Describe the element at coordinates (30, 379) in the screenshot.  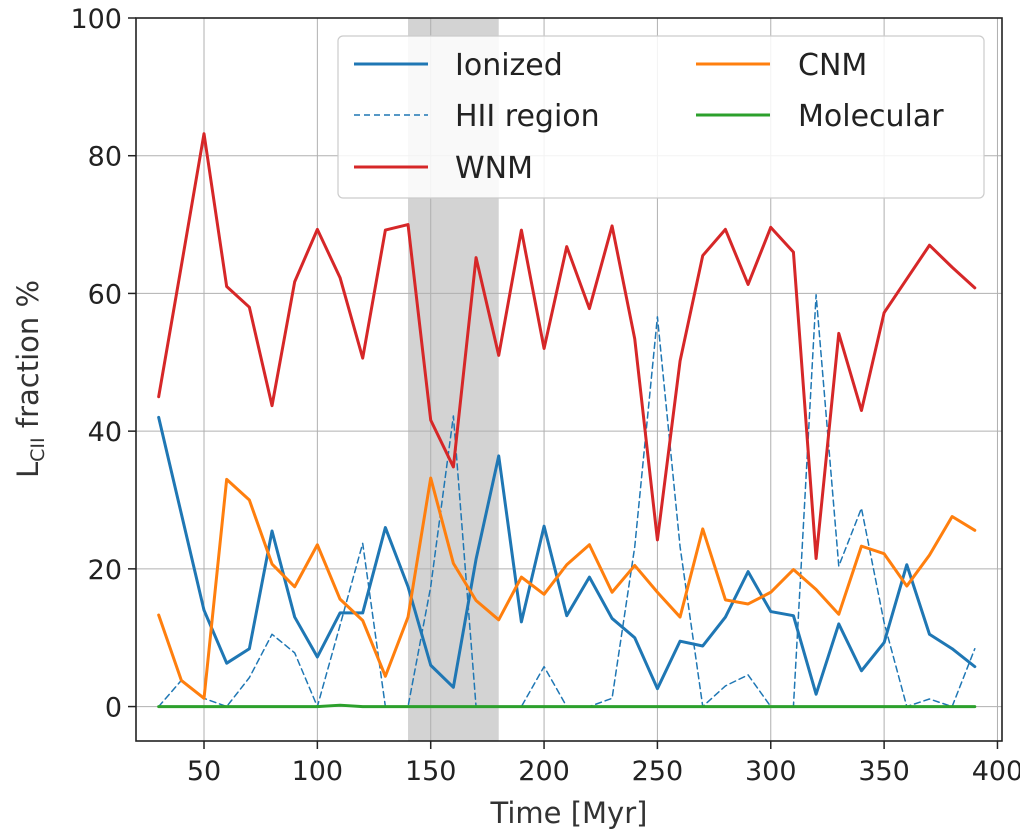
I see `y-axis-label: LCII fraction %` at that location.